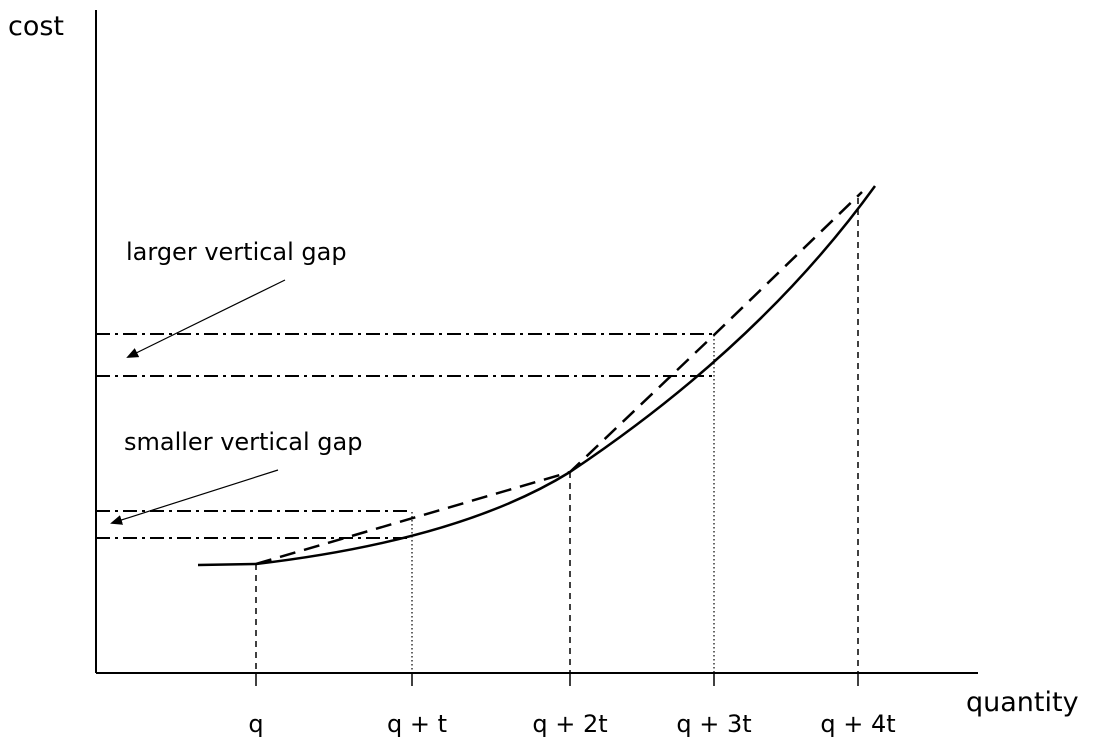 This screenshot has width=1102, height=742. What do you see at coordinates (557, 679) in the screenshot?
I see `tick-marks` at bounding box center [557, 679].